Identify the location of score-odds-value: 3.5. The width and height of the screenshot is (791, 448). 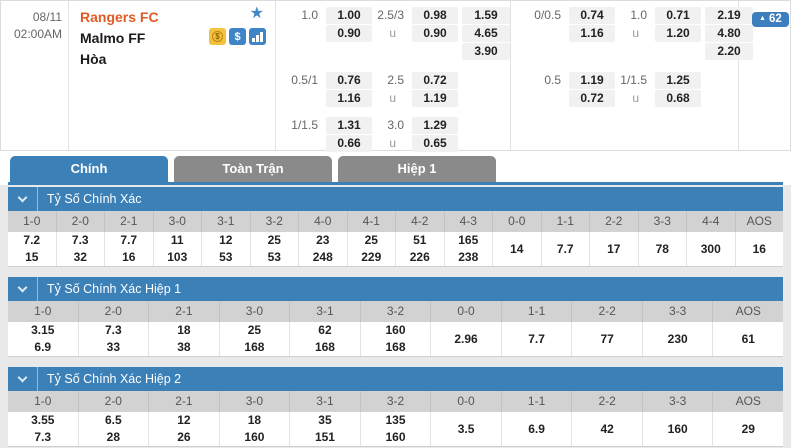
(466, 428).